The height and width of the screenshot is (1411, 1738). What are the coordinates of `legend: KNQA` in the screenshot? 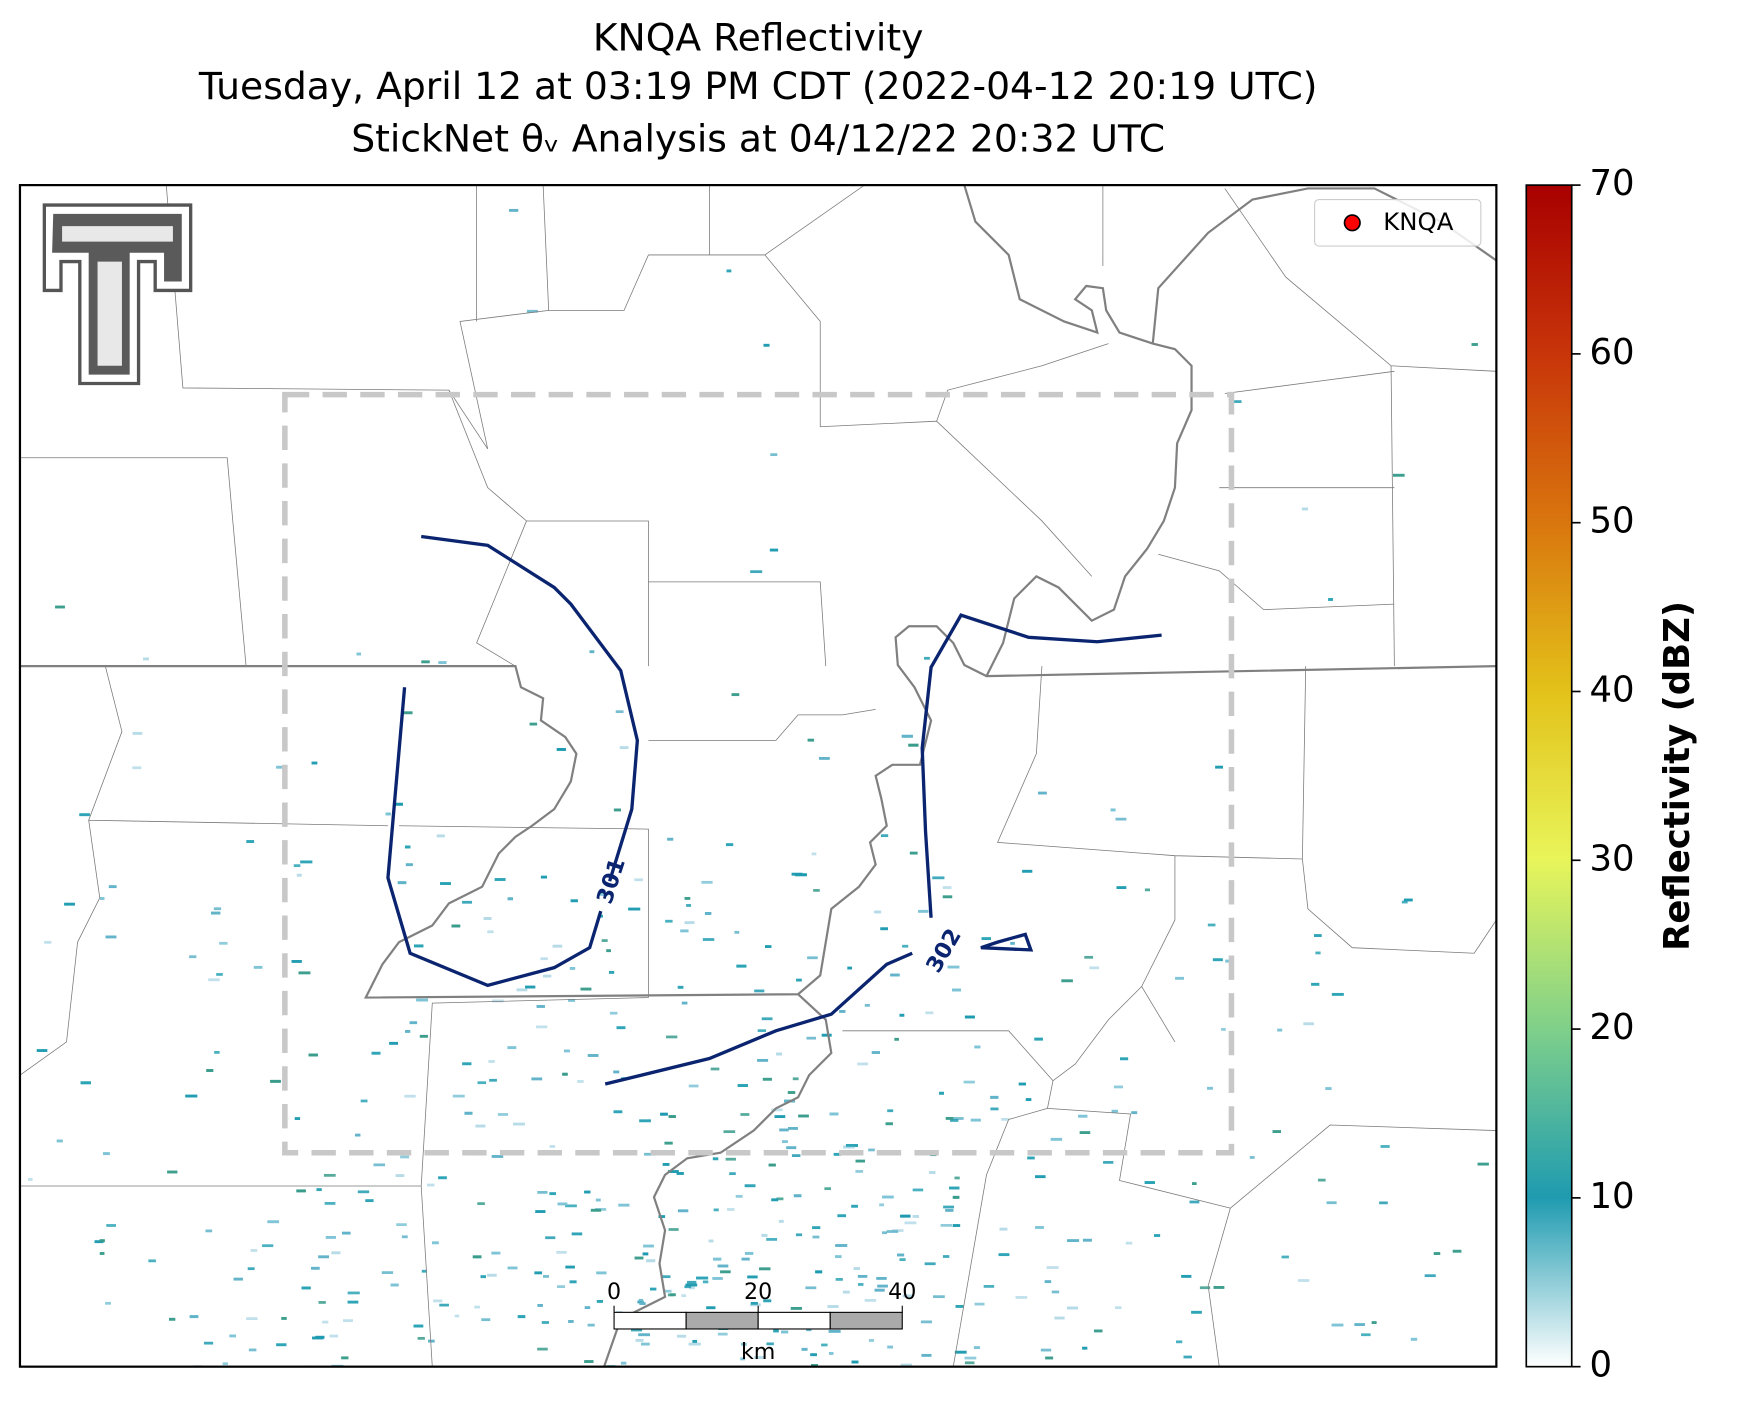 It's located at (1398, 222).